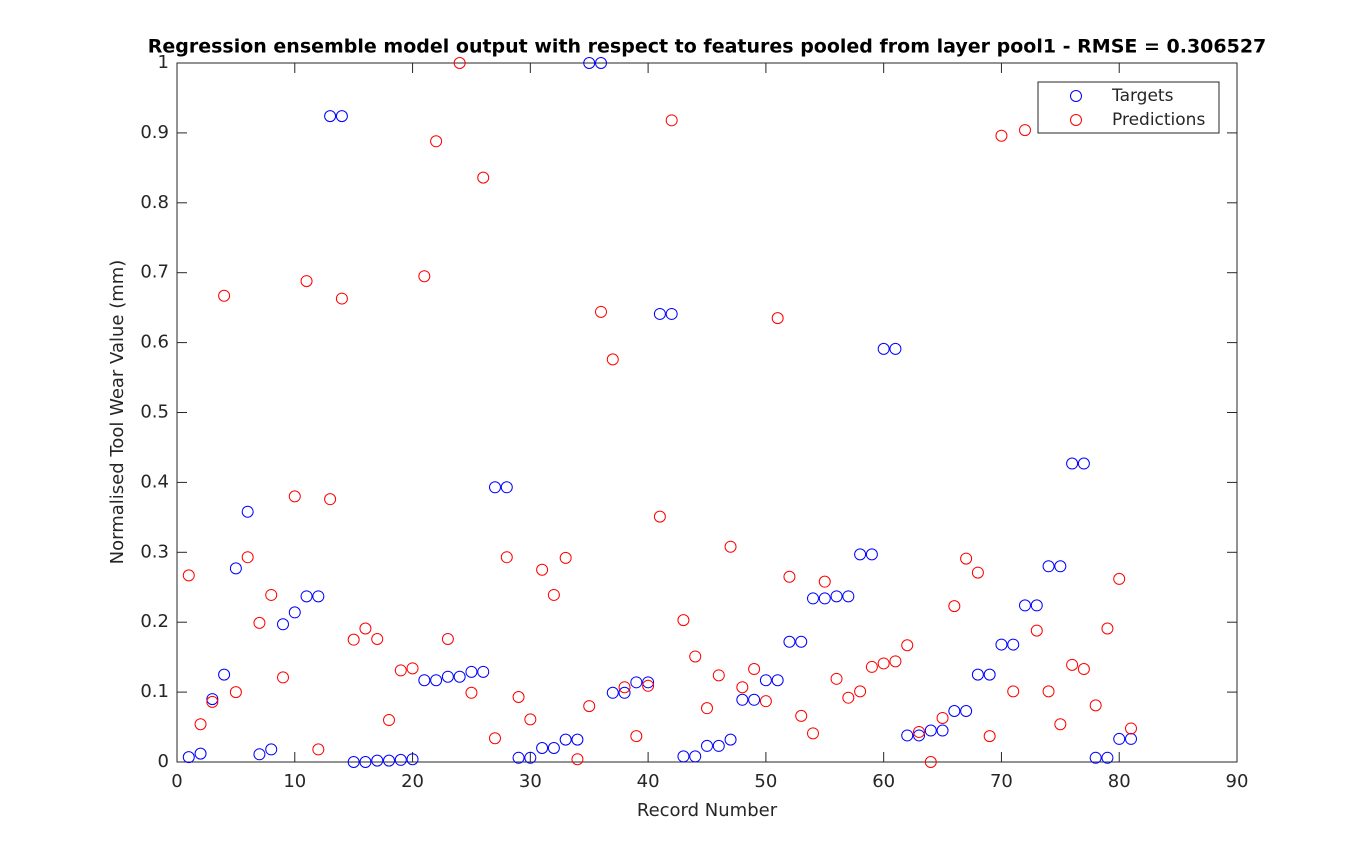 The height and width of the screenshot is (860, 1366). What do you see at coordinates (1001, 781) in the screenshot?
I see `x-tick-label: 70` at bounding box center [1001, 781].